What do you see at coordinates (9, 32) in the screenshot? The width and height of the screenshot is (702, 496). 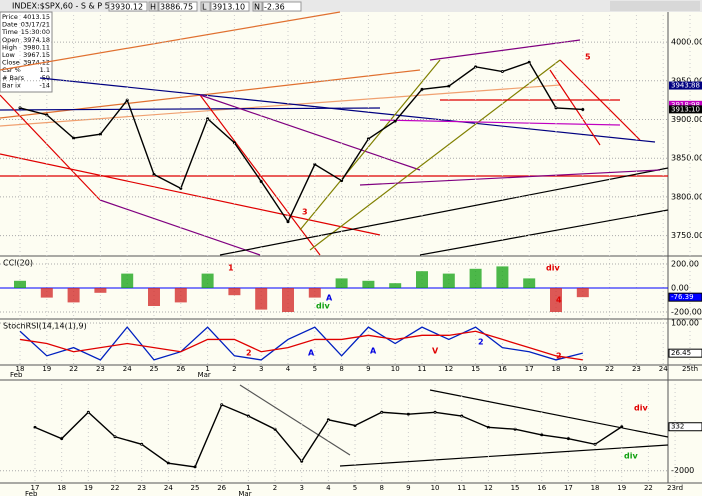 I see `data-window-label: Time` at bounding box center [9, 32].